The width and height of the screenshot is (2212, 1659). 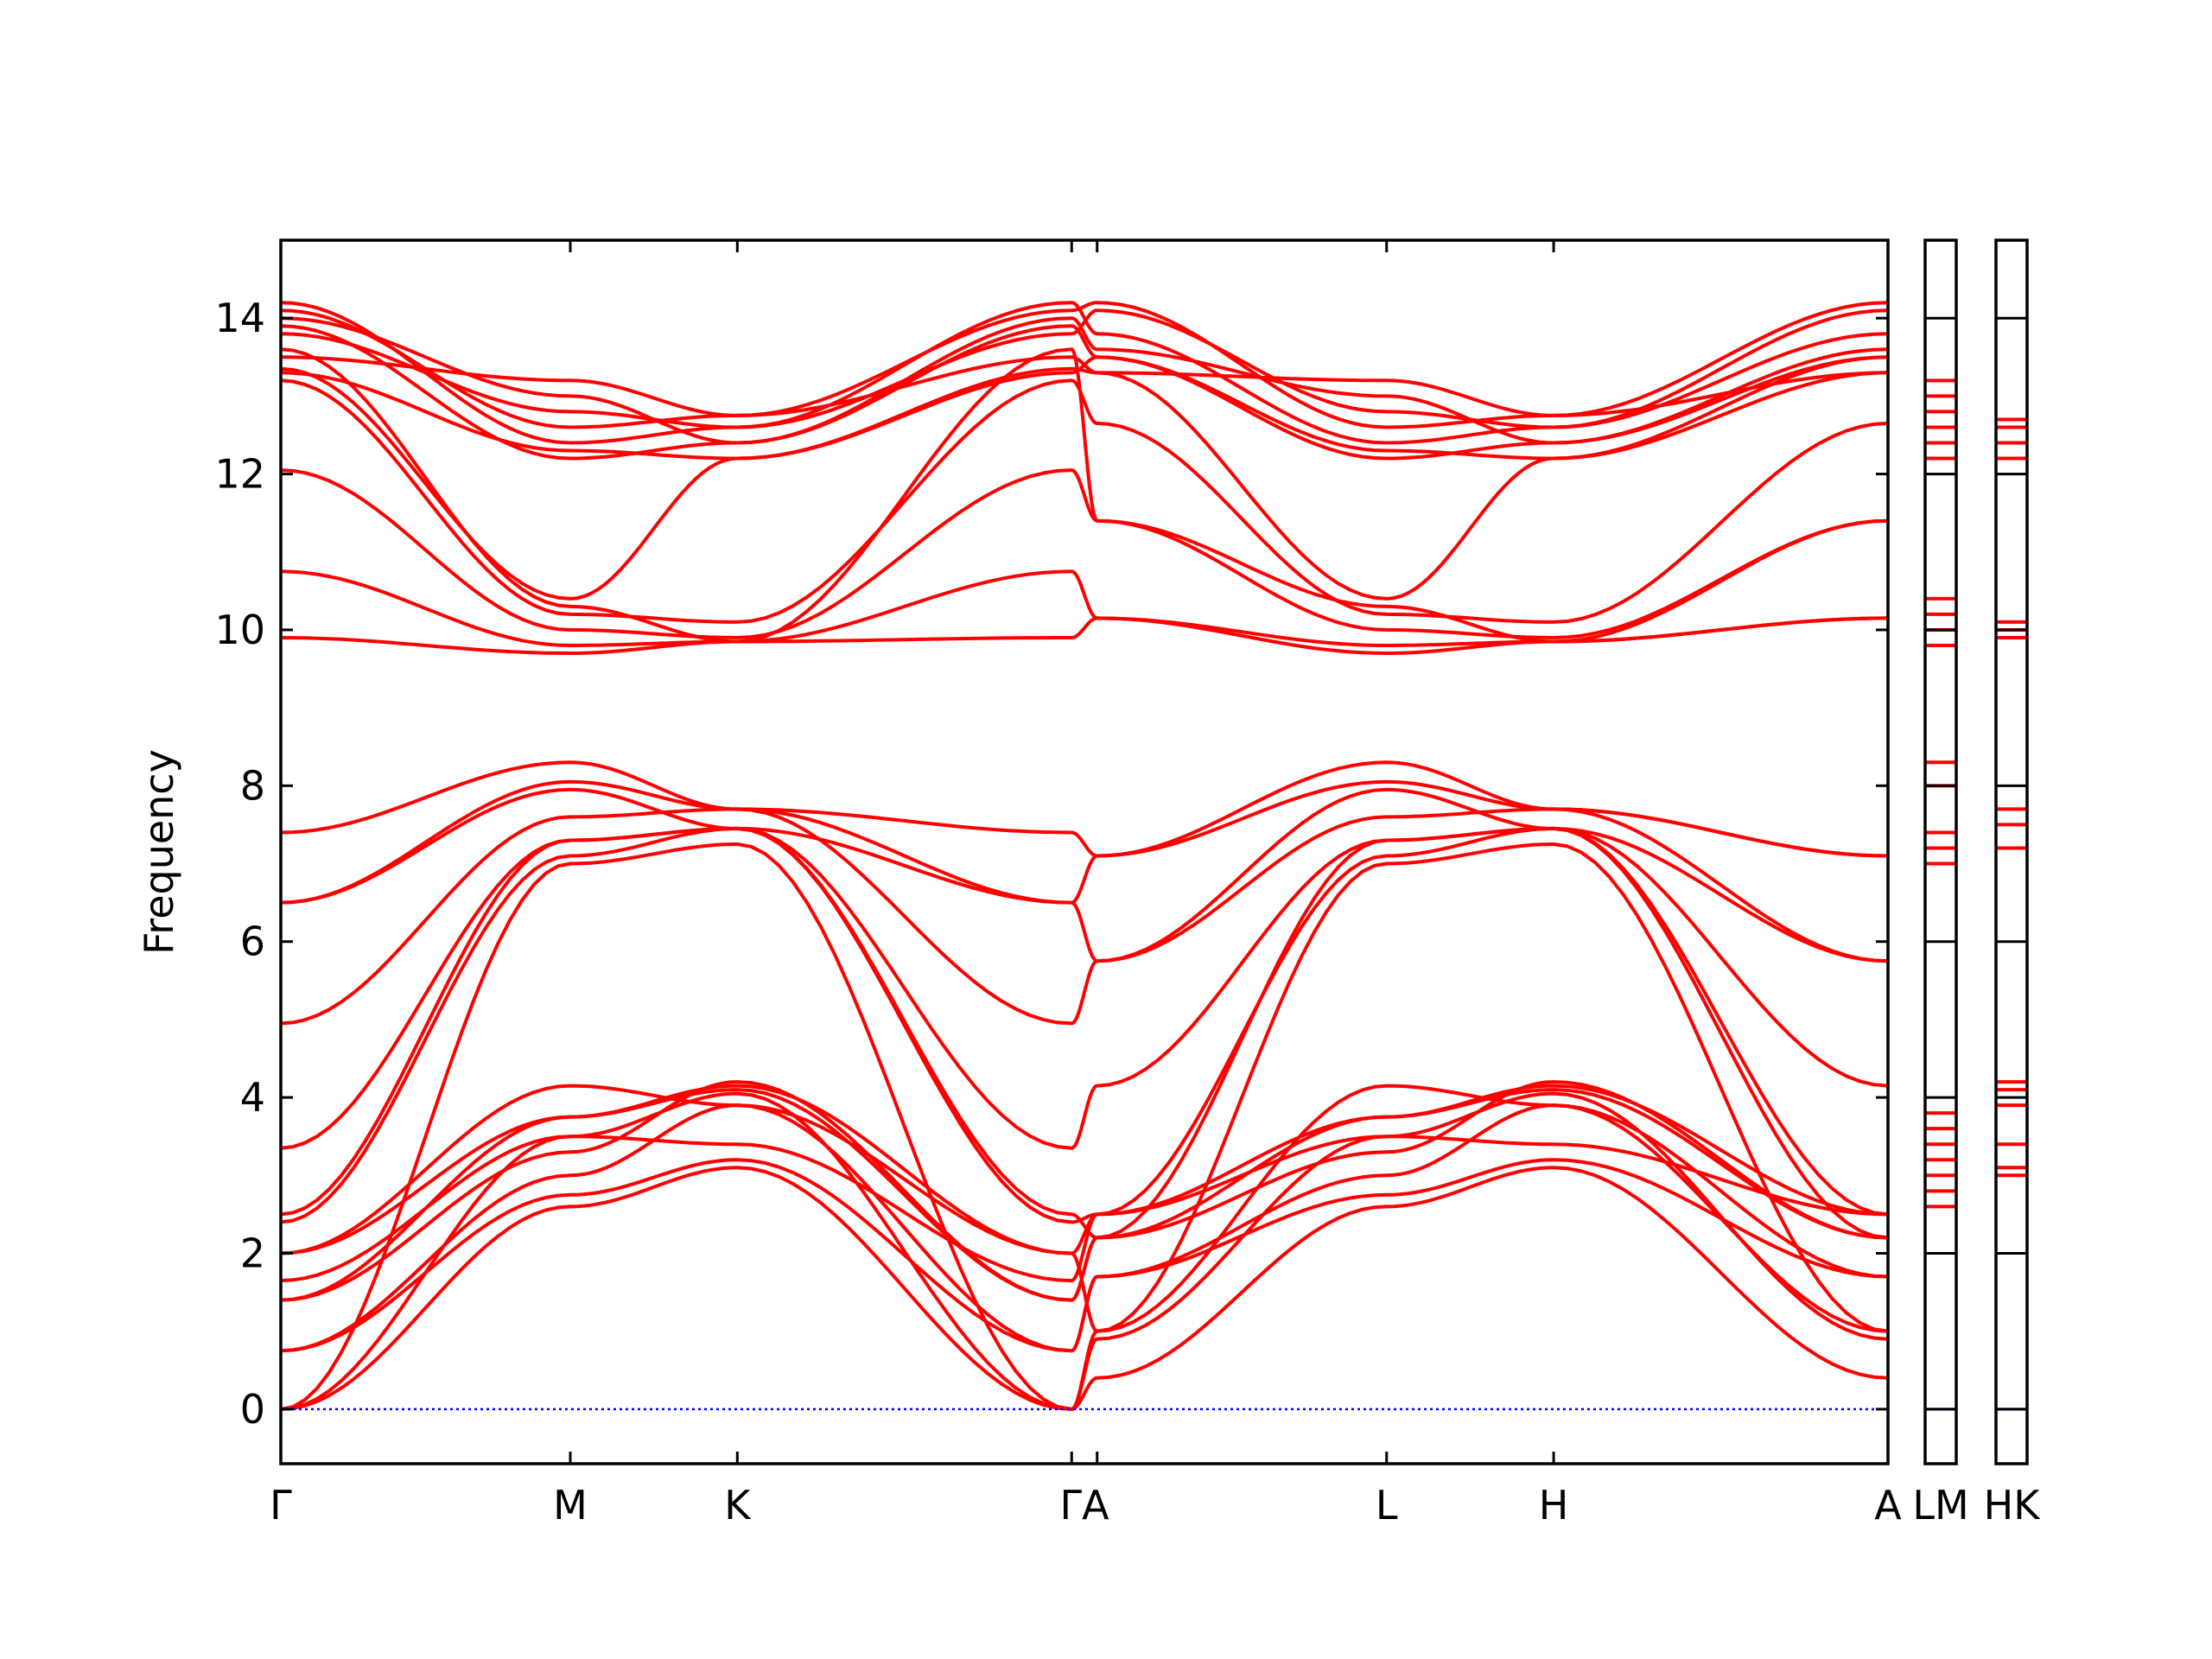 I want to click on y-tick-label: 10, so click(x=239, y=630).